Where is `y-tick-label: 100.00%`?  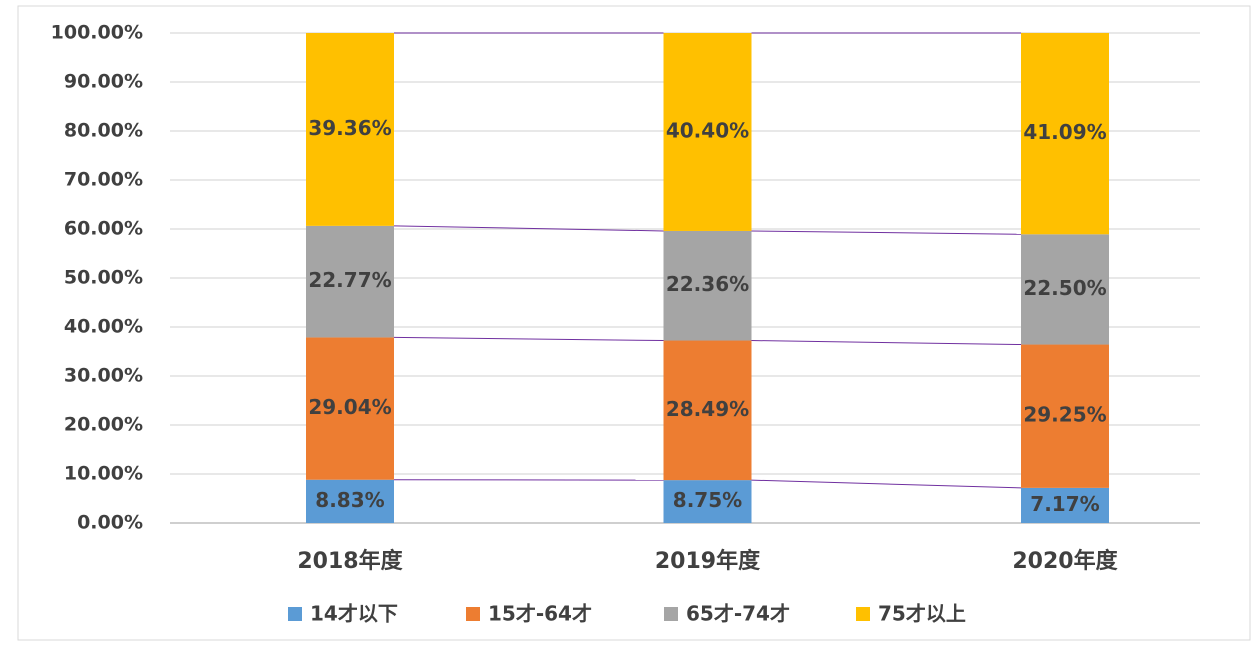
y-tick-label: 100.00% is located at coordinates (97, 33).